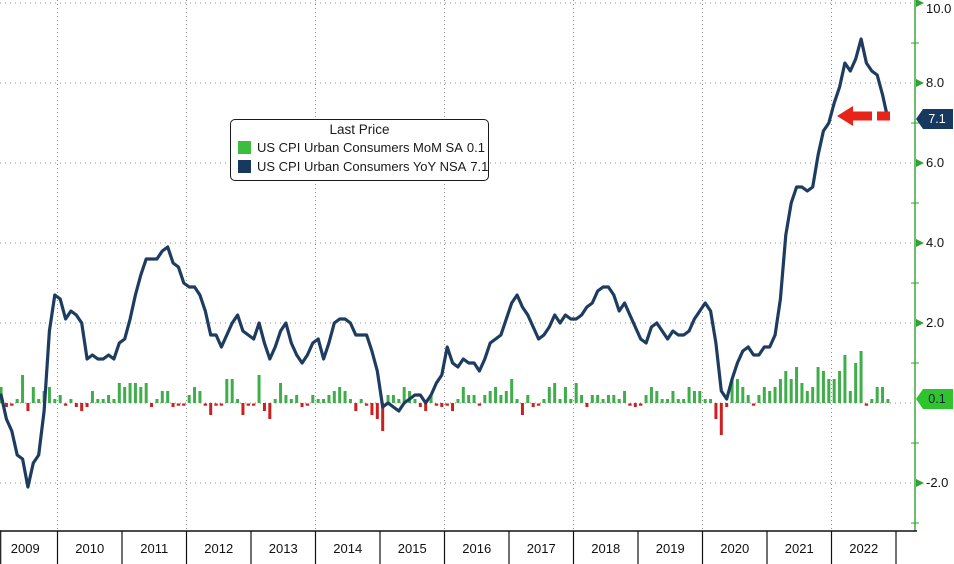  Describe the element at coordinates (244, 147) in the screenshot. I see `mom-series-swatch` at that location.